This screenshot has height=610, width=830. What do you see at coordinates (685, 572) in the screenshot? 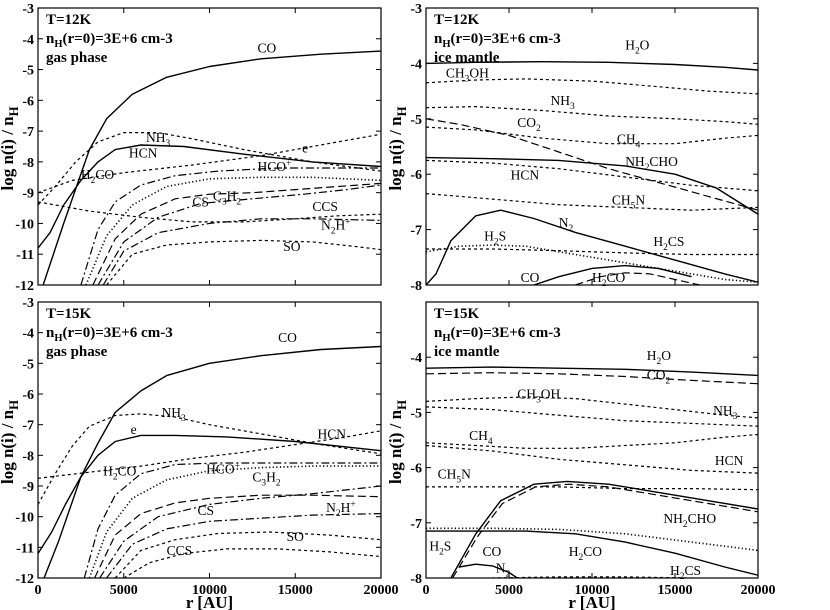
I see `series-label-h2cs: H2CS` at bounding box center [685, 572].